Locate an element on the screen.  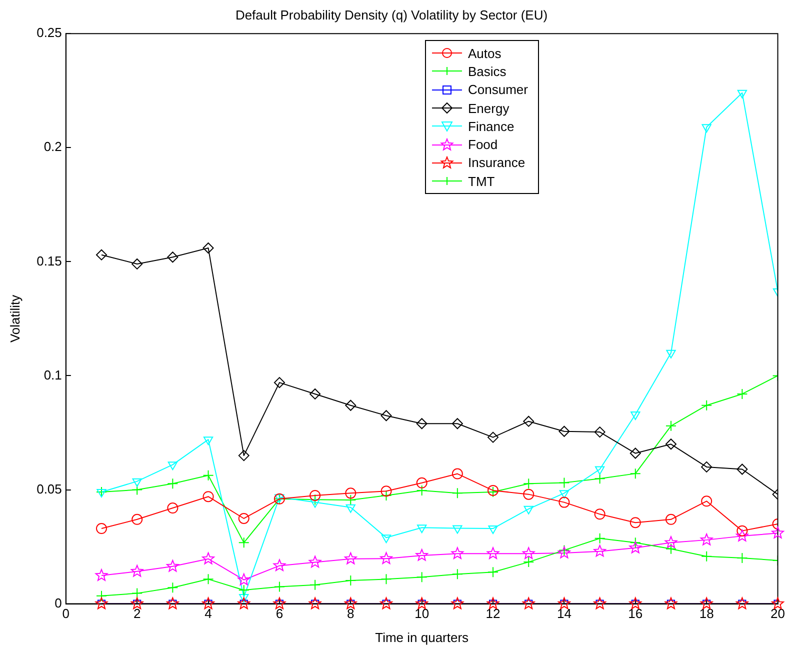
y-tick-label: 0.05 is located at coordinates (49, 488).